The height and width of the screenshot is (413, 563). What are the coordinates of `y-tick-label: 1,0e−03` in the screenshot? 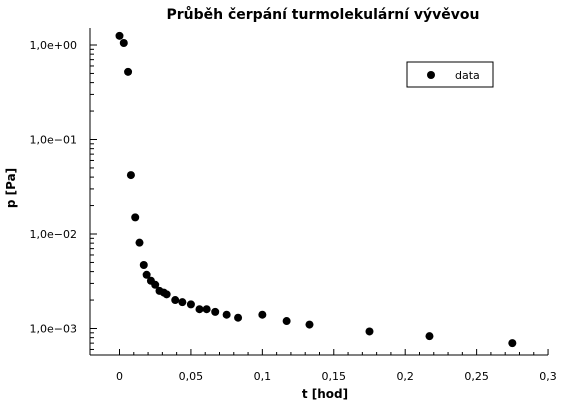 It's located at (53, 329).